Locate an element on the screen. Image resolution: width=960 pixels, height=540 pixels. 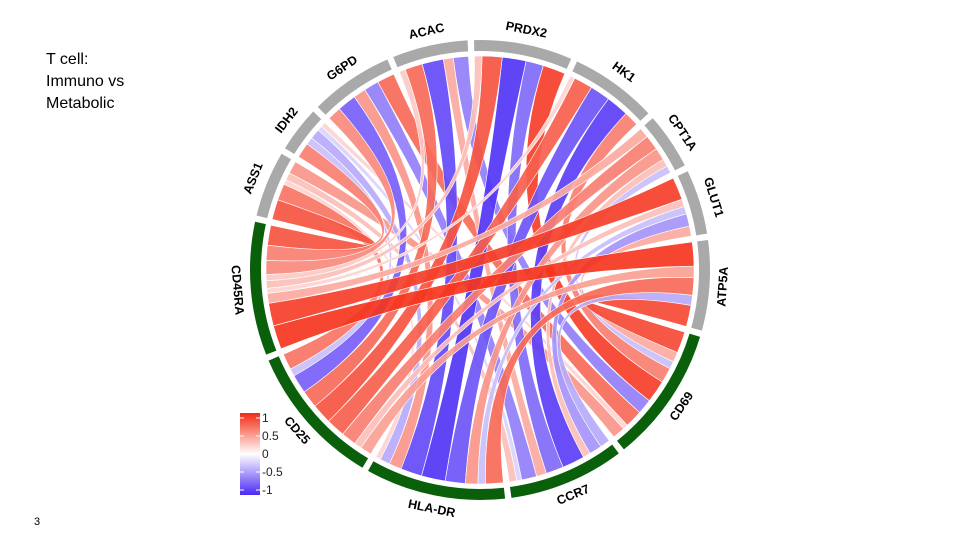
chord-link-cd45ra-glut1 is located at coordinates (475, 252).